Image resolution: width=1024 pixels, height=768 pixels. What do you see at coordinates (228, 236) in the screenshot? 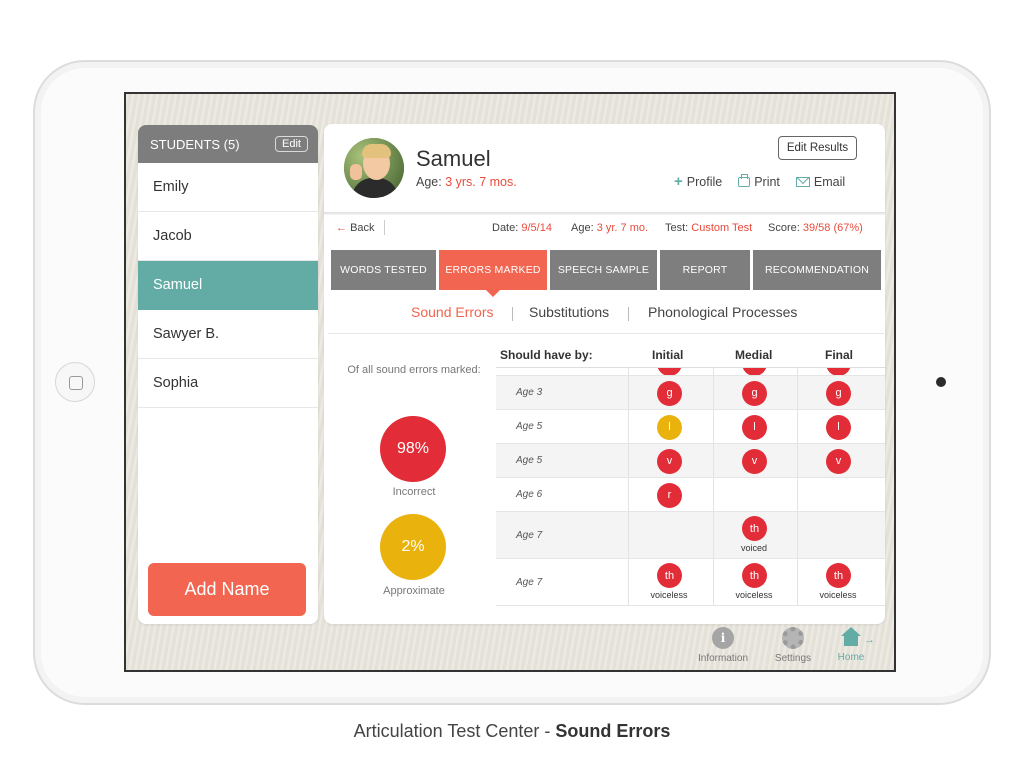
I see `student-item-jacob: Jacob` at bounding box center [228, 236].